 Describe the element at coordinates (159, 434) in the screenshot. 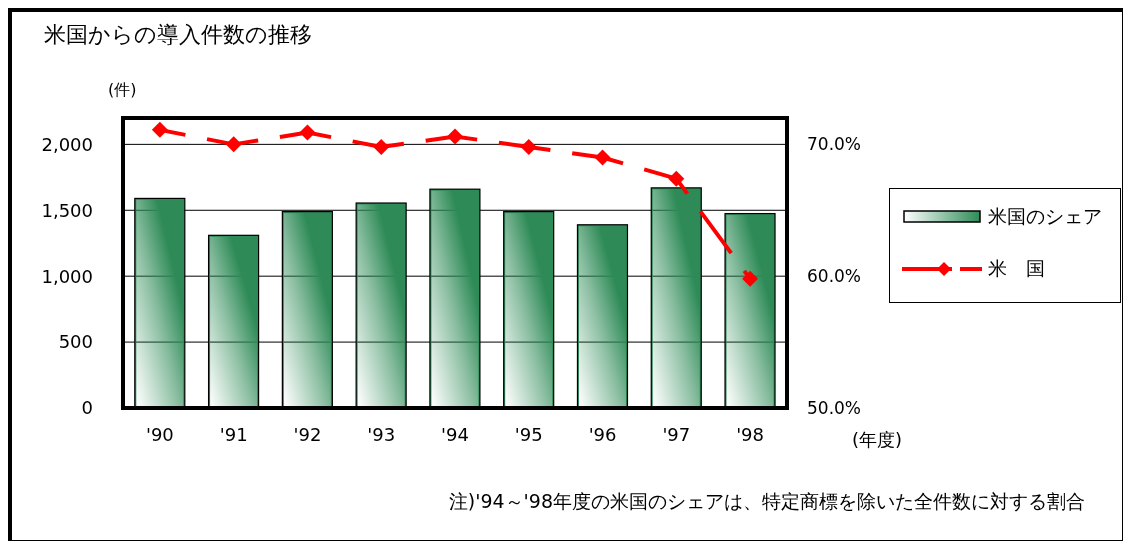

I see `x-tick-label: '90` at that location.